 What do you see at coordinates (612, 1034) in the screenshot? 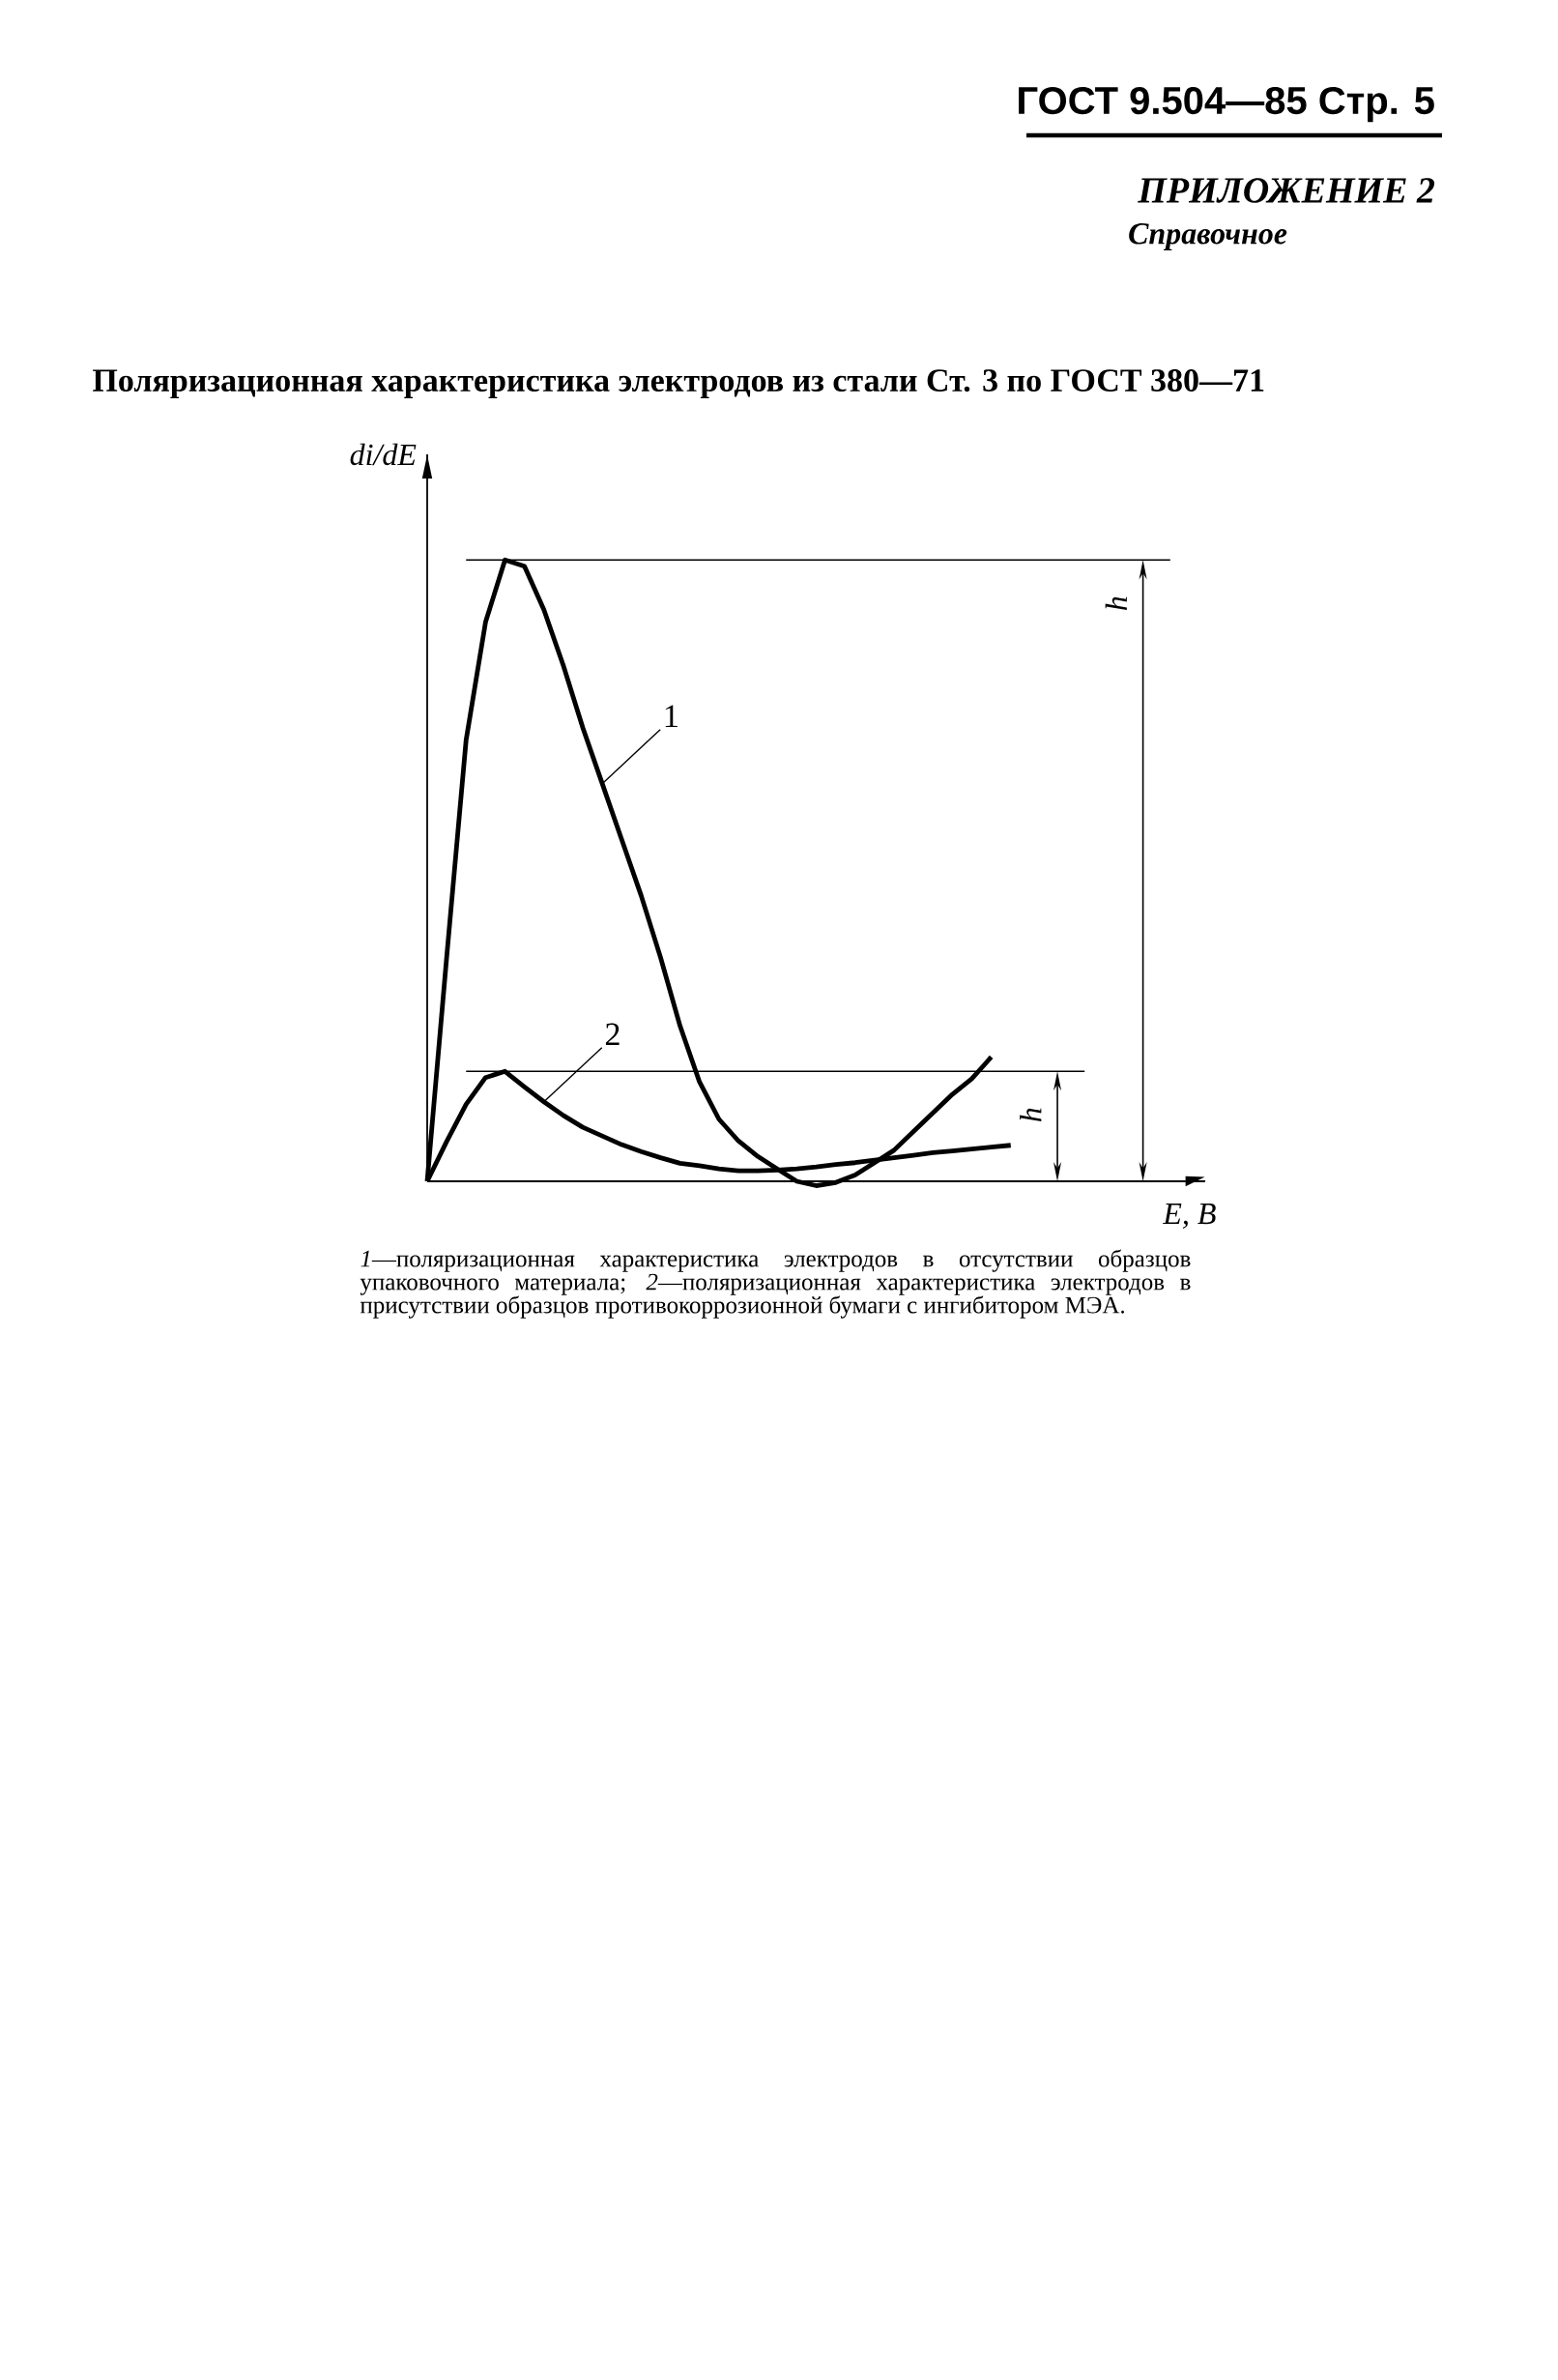
I see `annotation: 2` at bounding box center [612, 1034].